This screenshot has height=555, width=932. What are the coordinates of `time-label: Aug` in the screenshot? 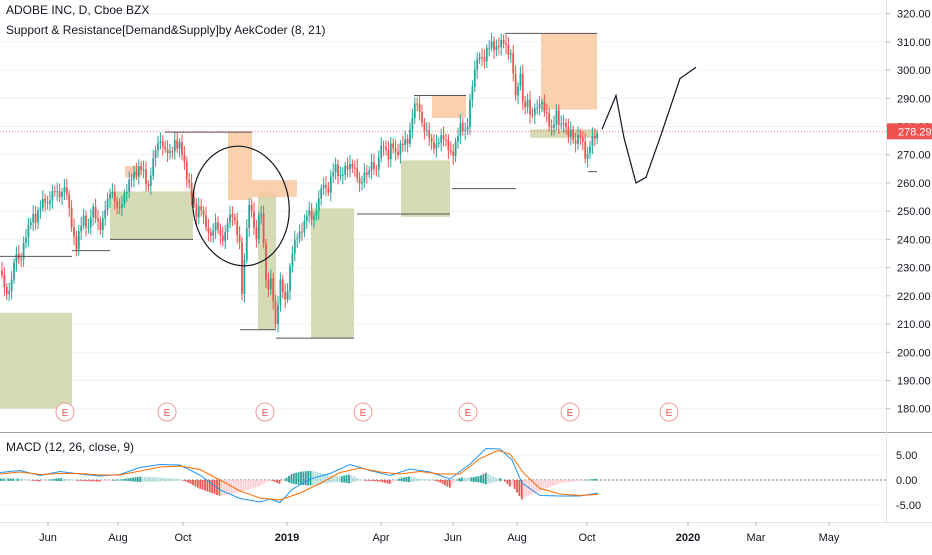 It's located at (118, 538).